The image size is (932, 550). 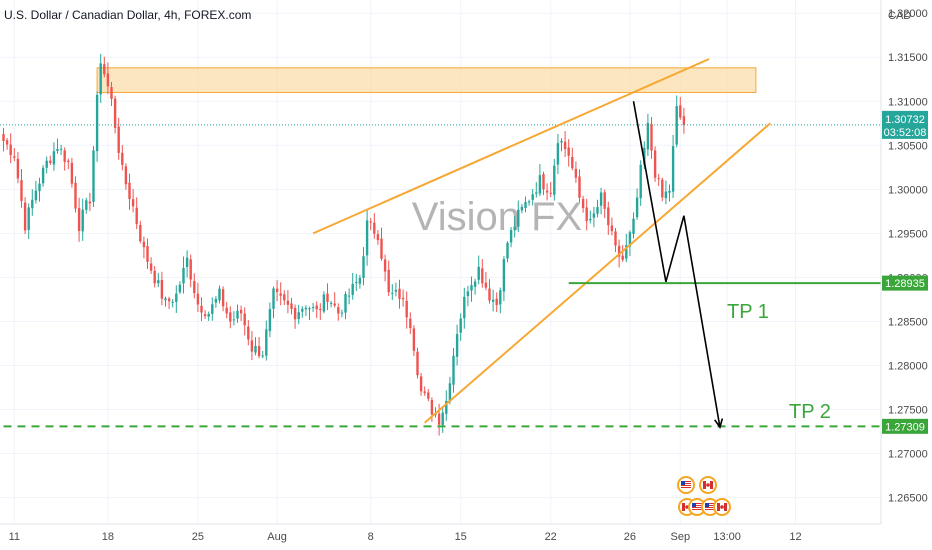 I want to click on ca-flag-icon, so click(x=722, y=507).